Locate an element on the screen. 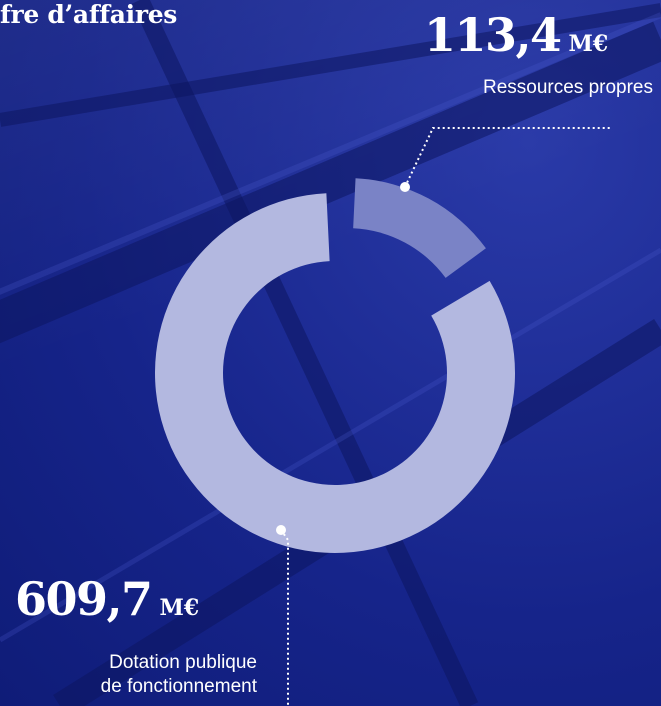 This screenshot has width=661, height=706. value-dotation-publique: 609,7 M€ is located at coordinates (107, 599).